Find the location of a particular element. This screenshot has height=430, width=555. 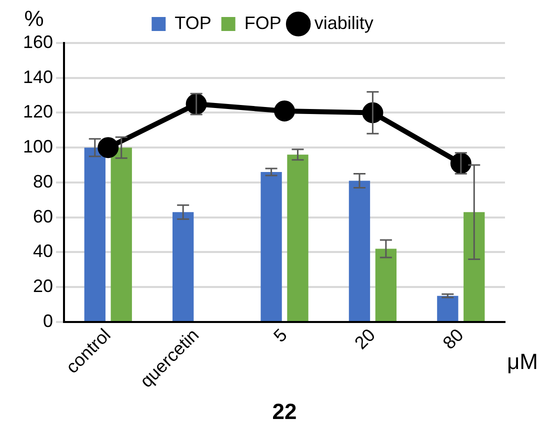

x-axis-title: 22 is located at coordinates (284, 411).